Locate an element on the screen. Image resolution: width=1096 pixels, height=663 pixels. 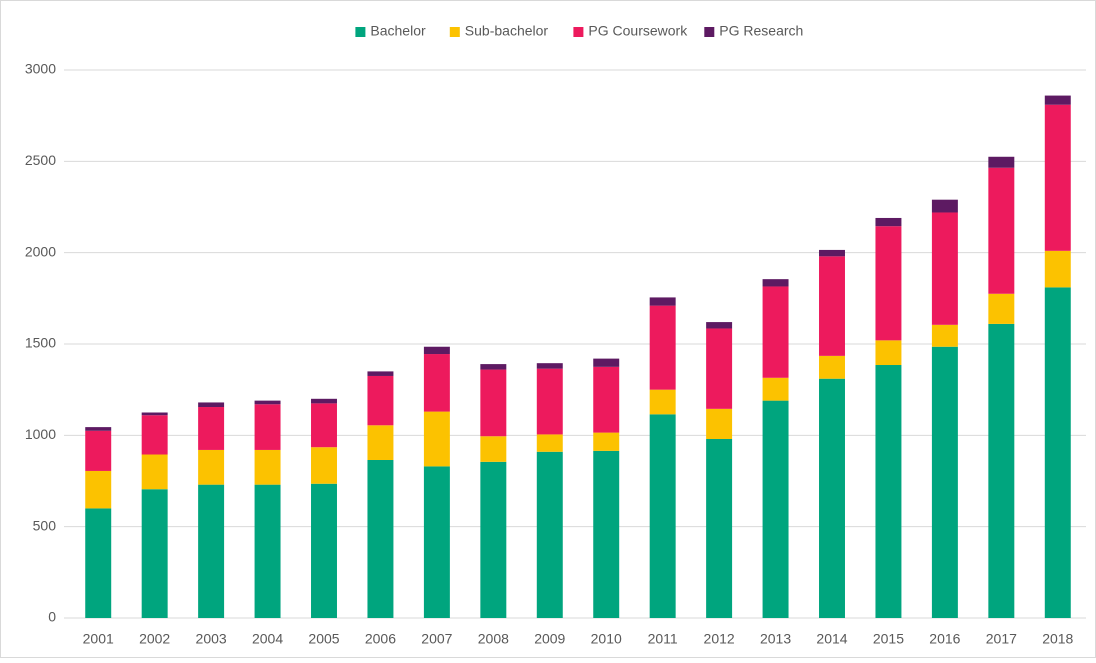
y-tick-label: 1000 is located at coordinates (40, 434).